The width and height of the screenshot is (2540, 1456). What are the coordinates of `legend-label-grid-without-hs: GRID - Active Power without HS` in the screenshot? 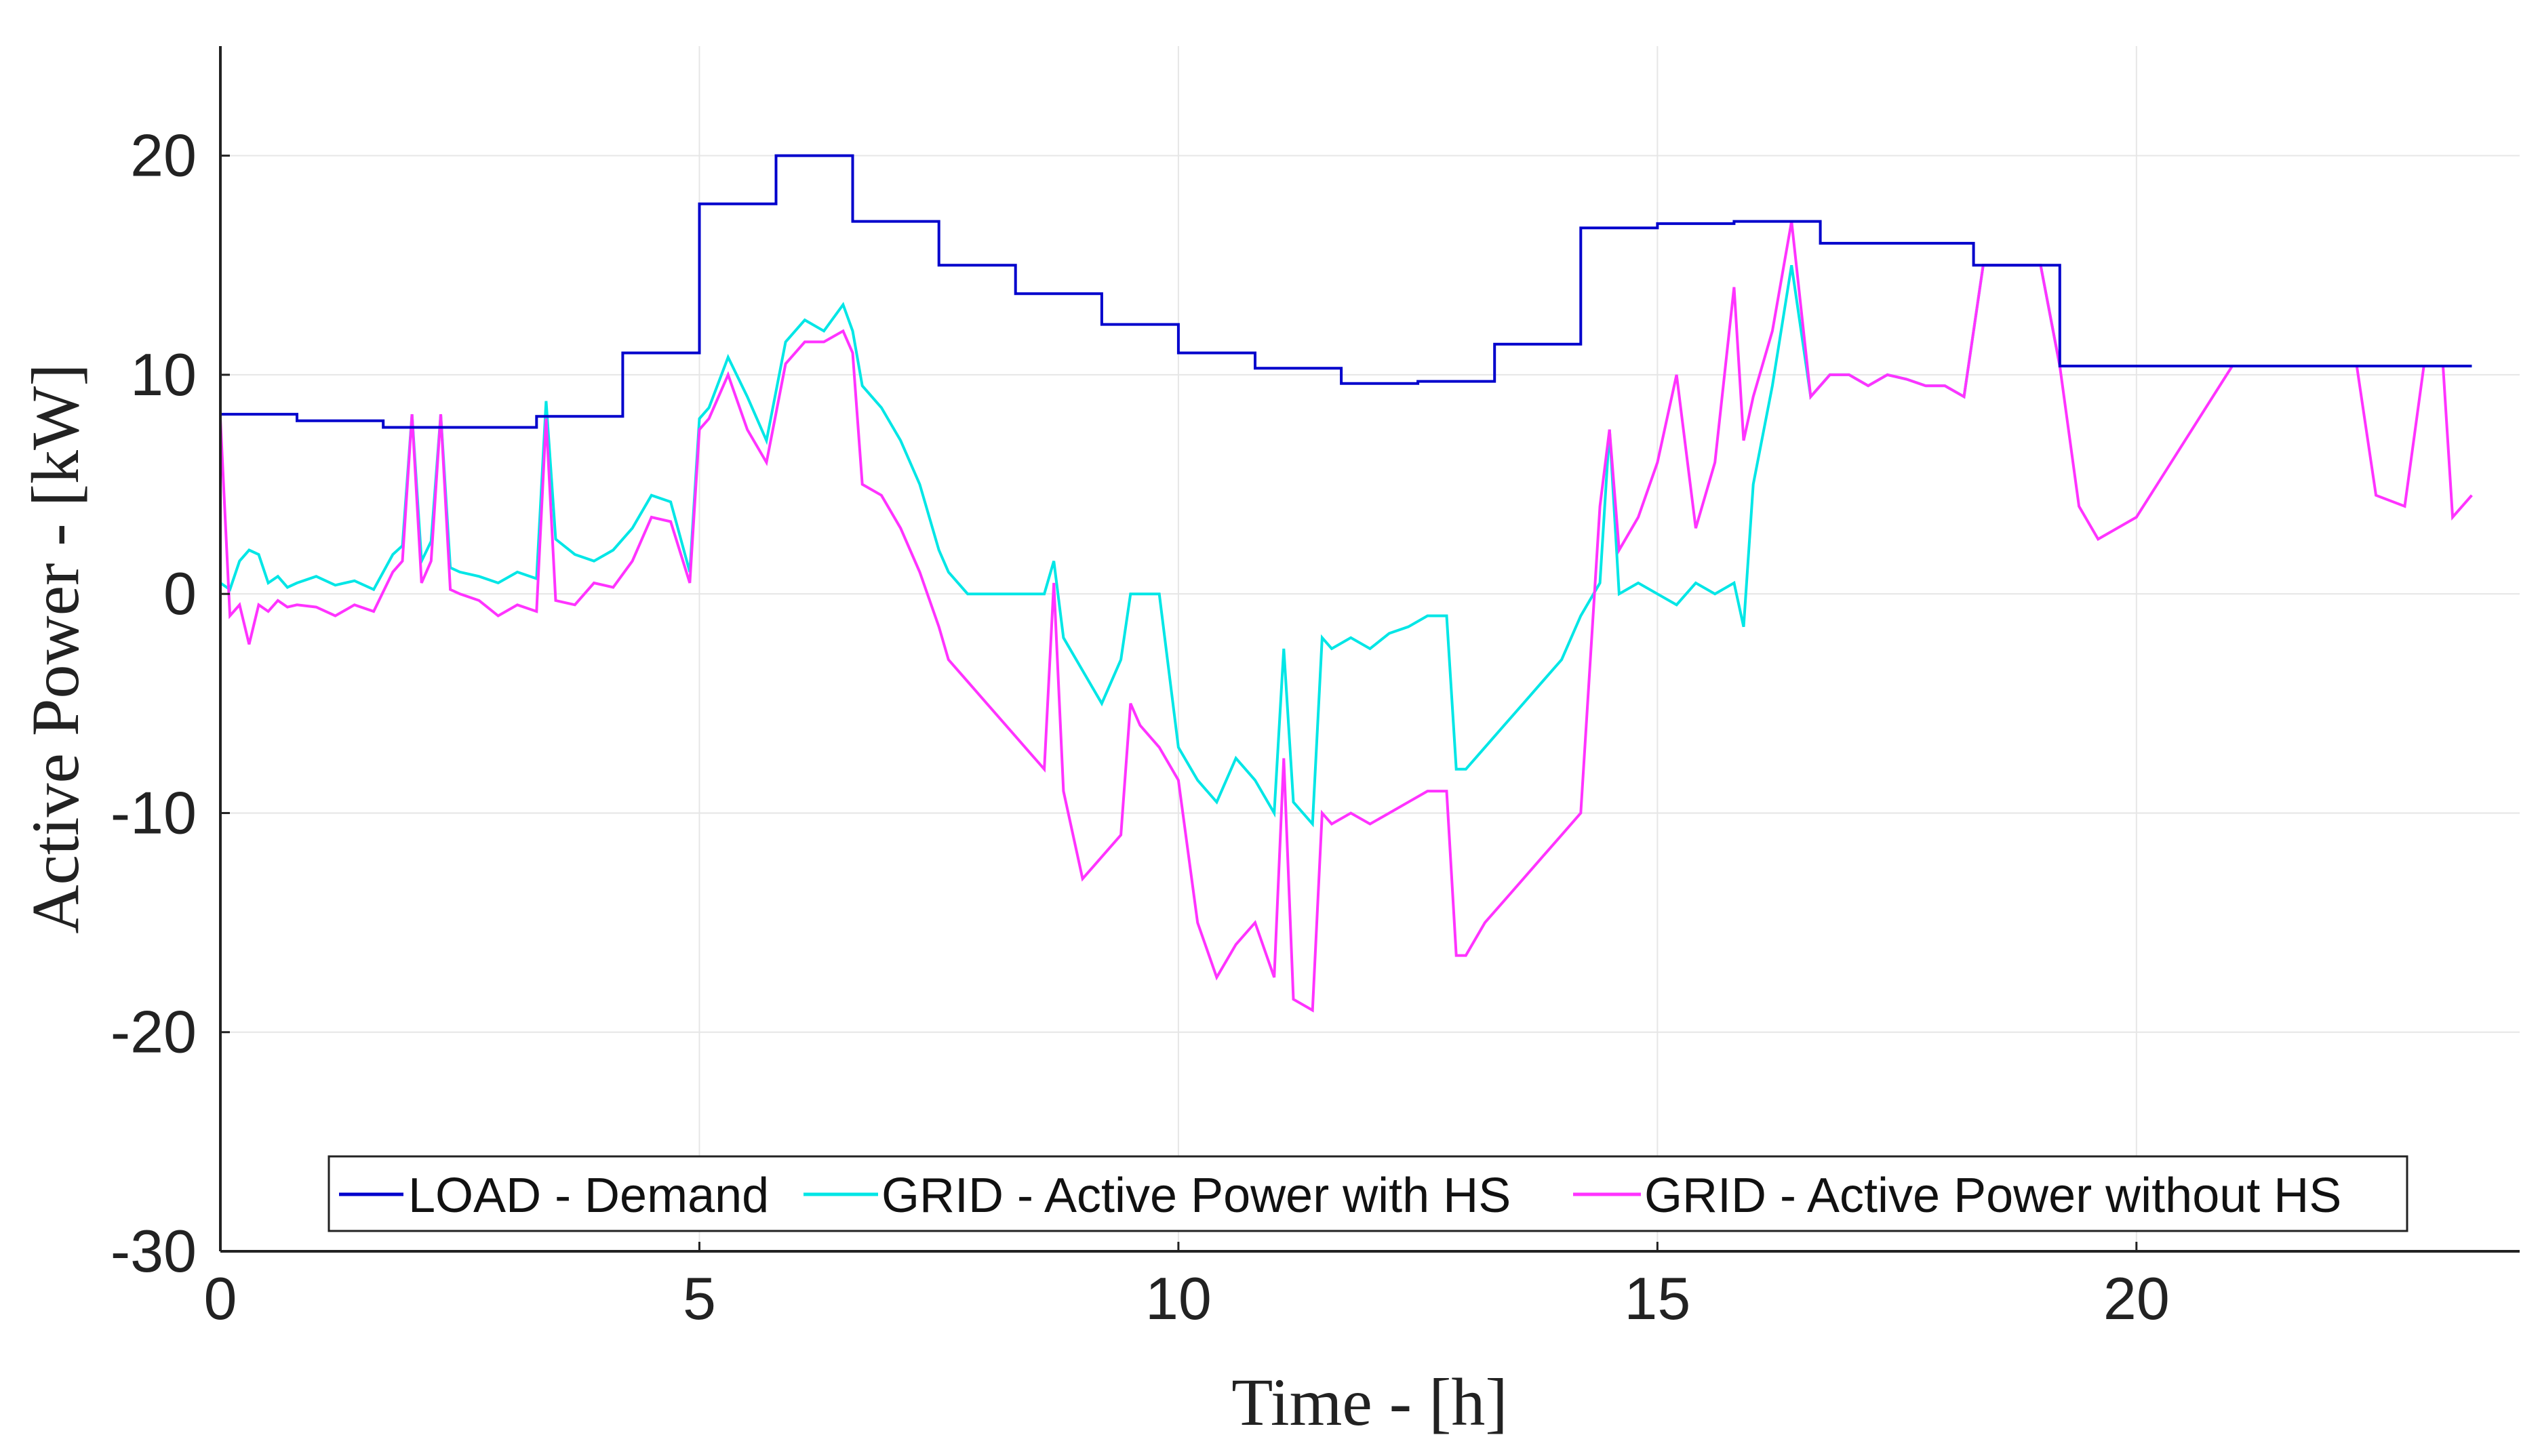 It's located at (1993, 1196).